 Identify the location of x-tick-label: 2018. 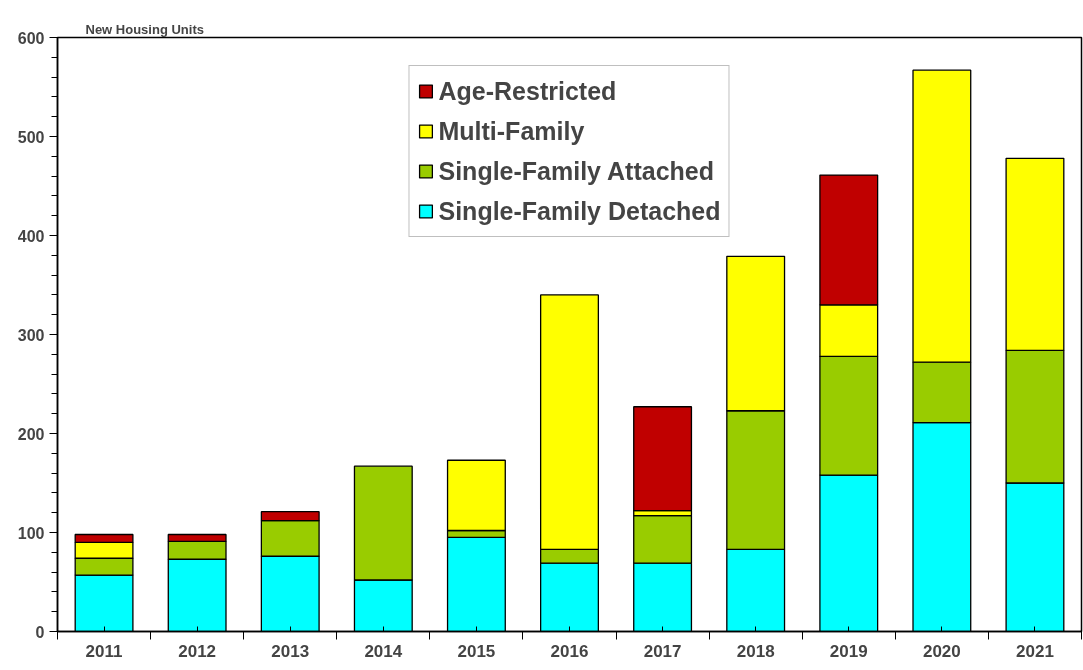
(755, 651).